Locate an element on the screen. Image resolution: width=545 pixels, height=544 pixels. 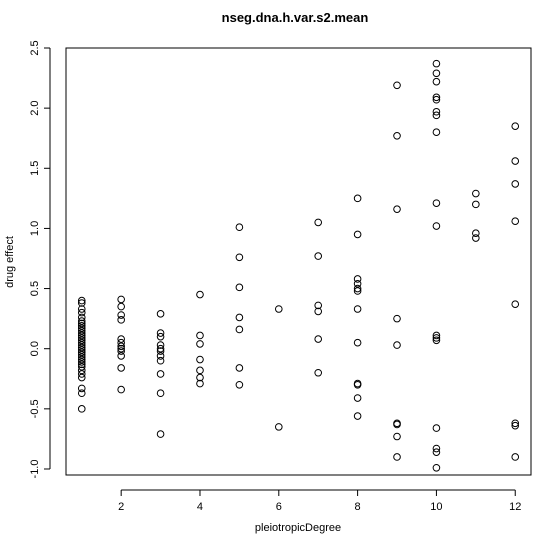
y-tick-label: 2.5 is located at coordinates (35, 47).